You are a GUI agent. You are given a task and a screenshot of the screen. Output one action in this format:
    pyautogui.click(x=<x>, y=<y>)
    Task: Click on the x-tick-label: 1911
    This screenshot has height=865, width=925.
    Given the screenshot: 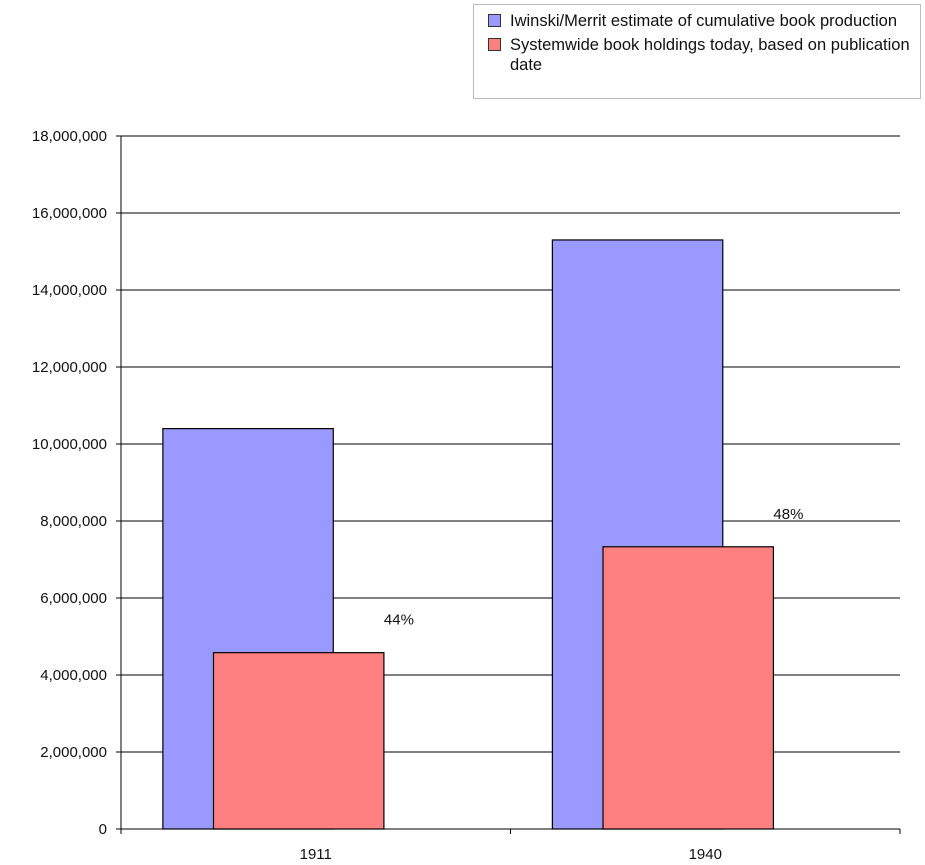 What is the action you would take?
    pyautogui.click(x=316, y=854)
    